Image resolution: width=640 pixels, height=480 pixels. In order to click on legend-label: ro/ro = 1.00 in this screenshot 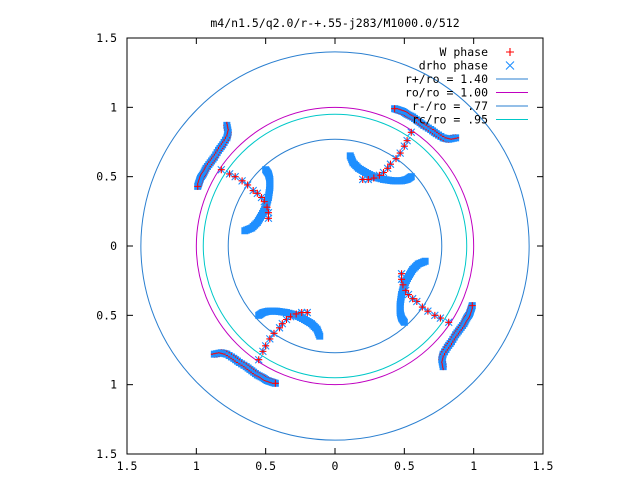, I will do `click(446, 93)`.